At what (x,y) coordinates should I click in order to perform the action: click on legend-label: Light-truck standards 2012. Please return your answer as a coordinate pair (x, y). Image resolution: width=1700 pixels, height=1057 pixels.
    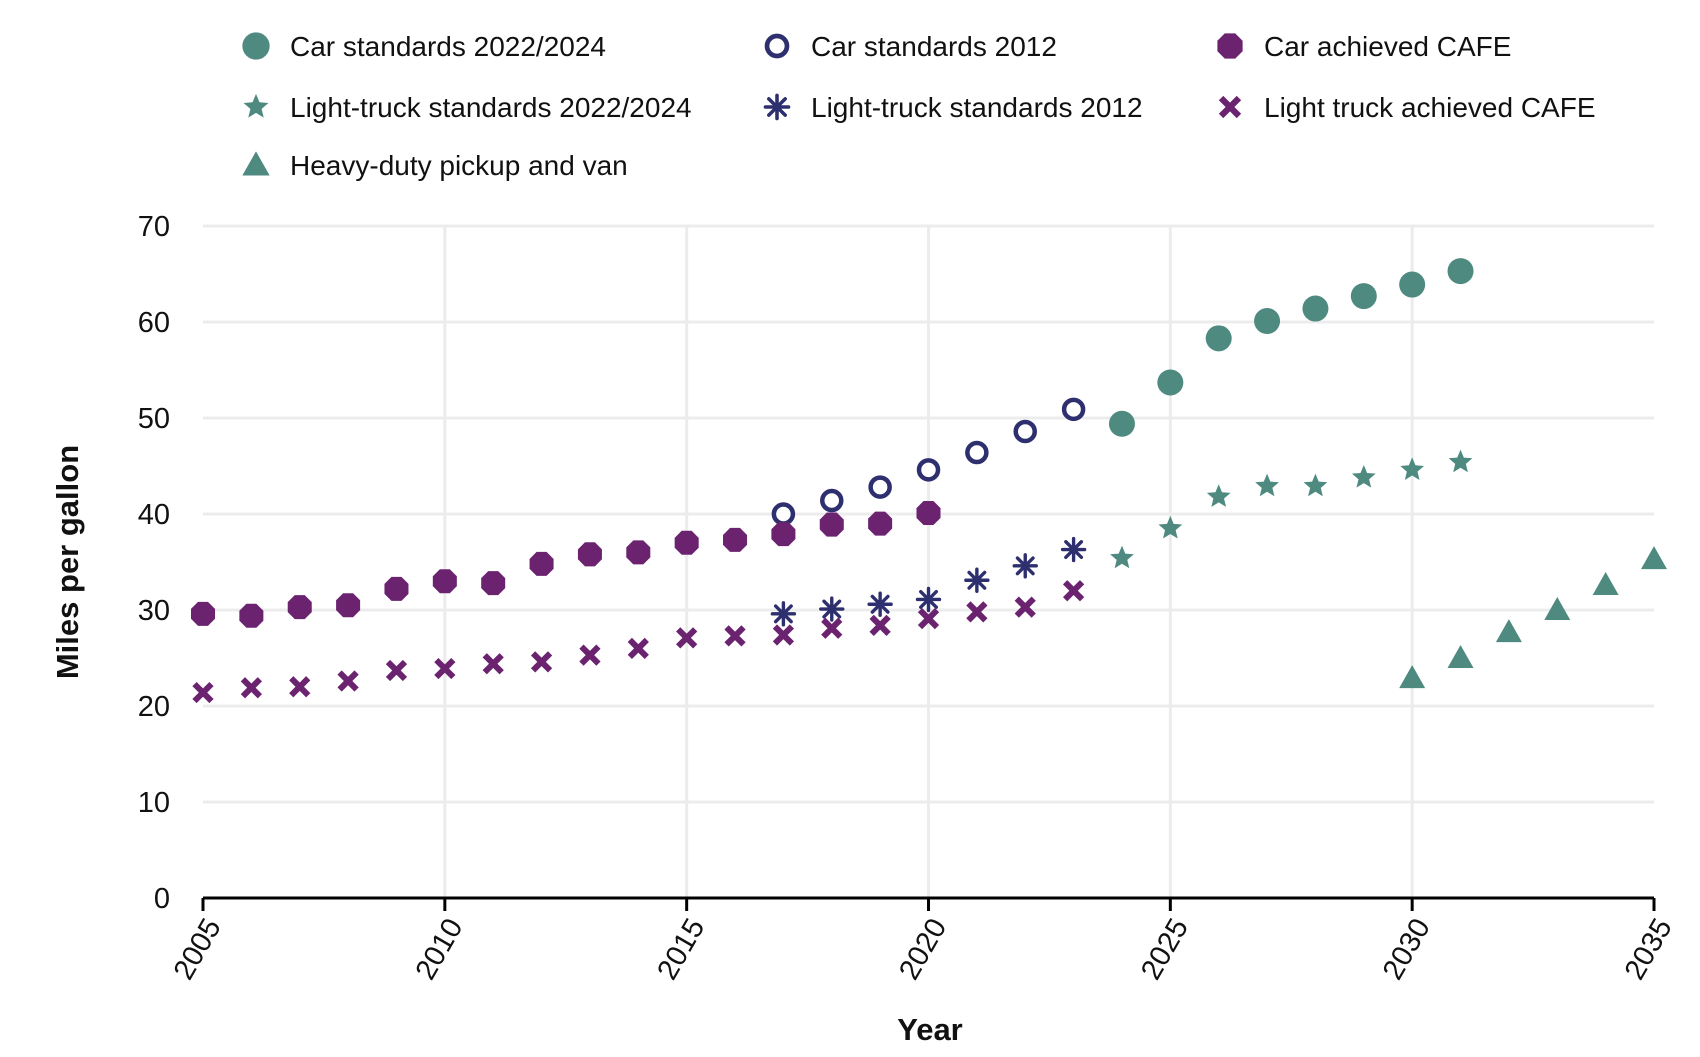
    Looking at the image, I should click on (977, 107).